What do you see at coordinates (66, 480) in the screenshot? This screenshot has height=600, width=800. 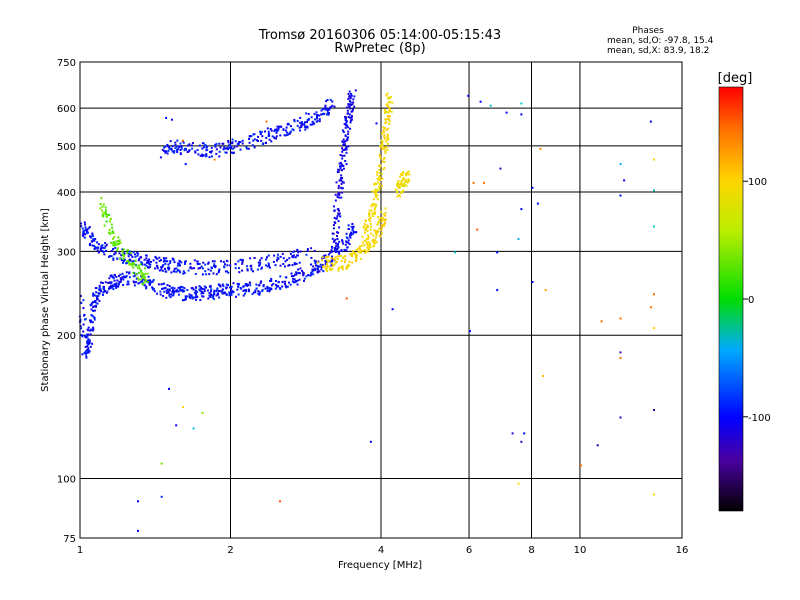 I see `y-tick-label: 100` at bounding box center [66, 480].